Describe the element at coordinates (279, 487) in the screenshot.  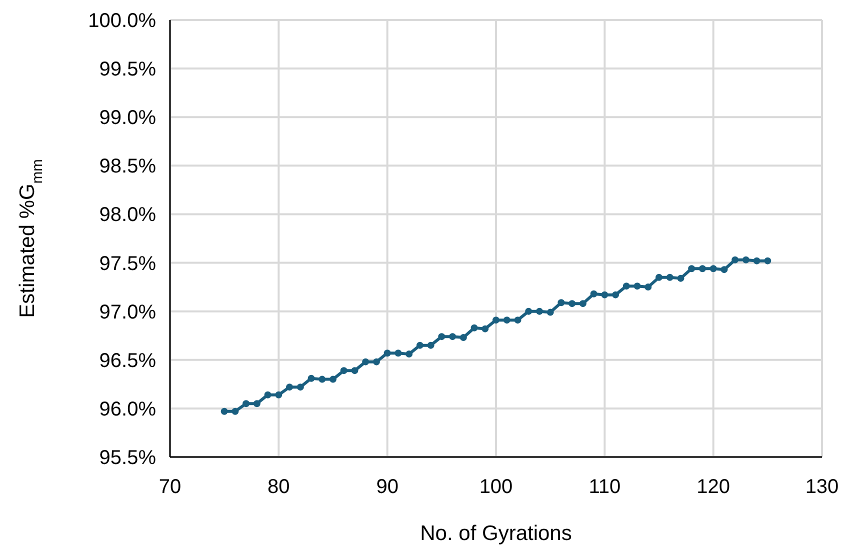
I see `x-tick-label: 80` at that location.